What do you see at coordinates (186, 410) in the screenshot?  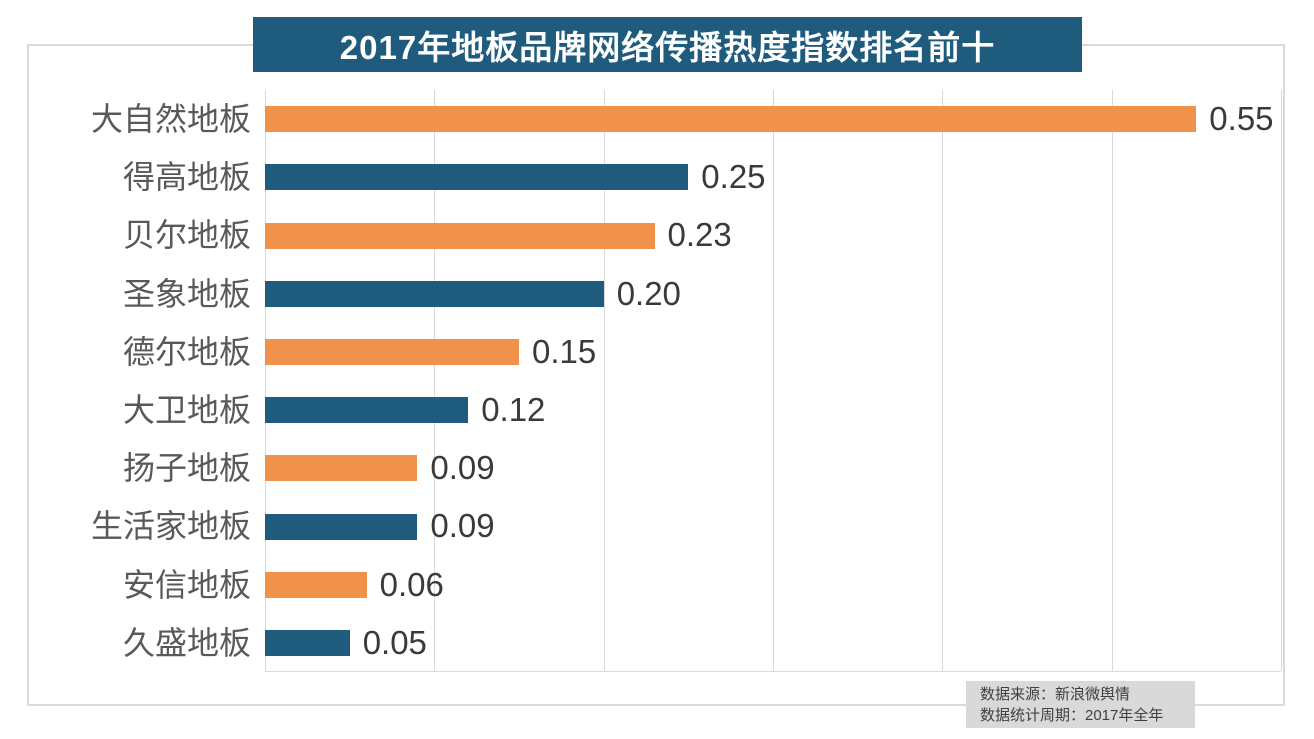 I see `category-label: 大卫地板` at bounding box center [186, 410].